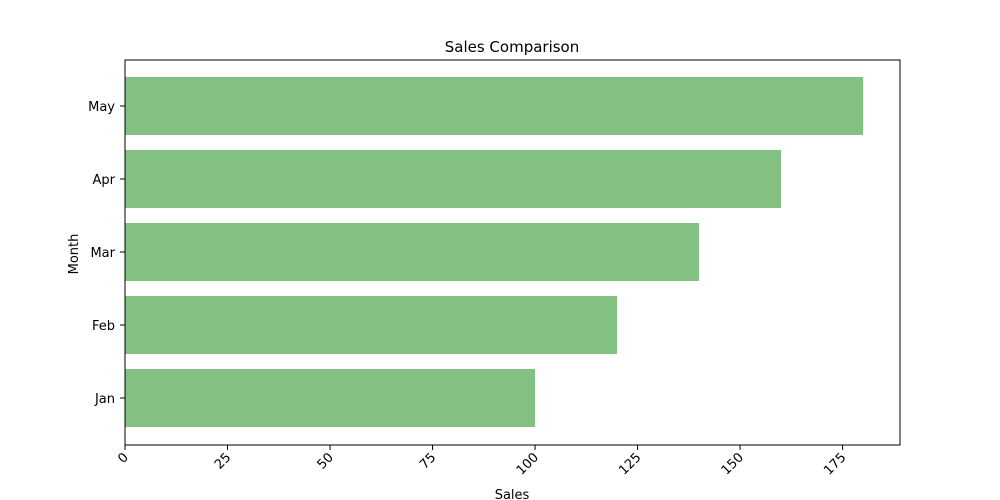 Image resolution: width=1000 pixels, height=500 pixels. I want to click on x-tick-label: 50, so click(326, 461).